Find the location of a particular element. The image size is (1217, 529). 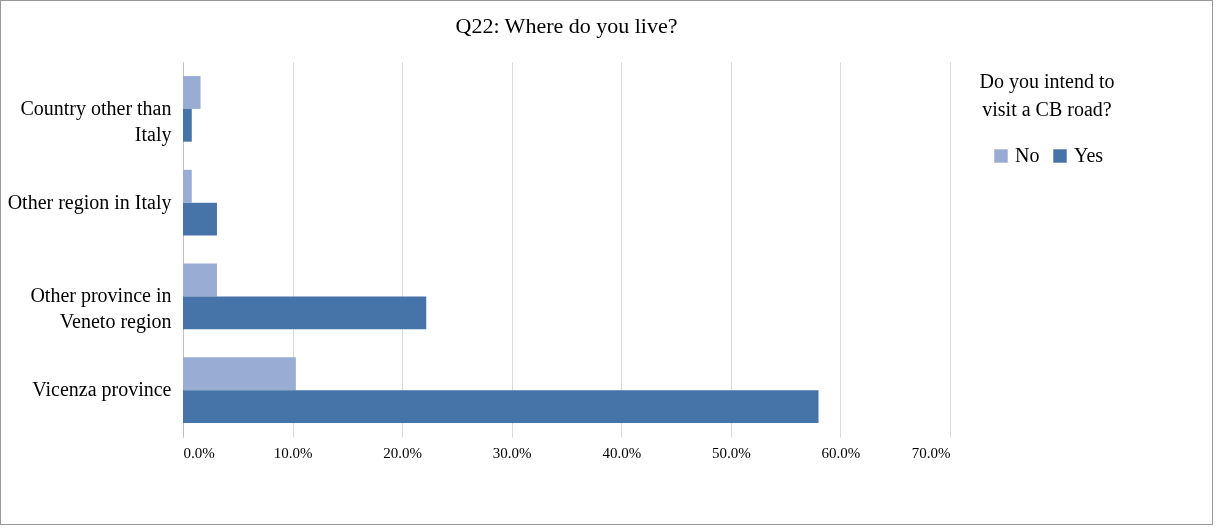

y-tick-label: Other region in Italy is located at coordinates (89, 202).